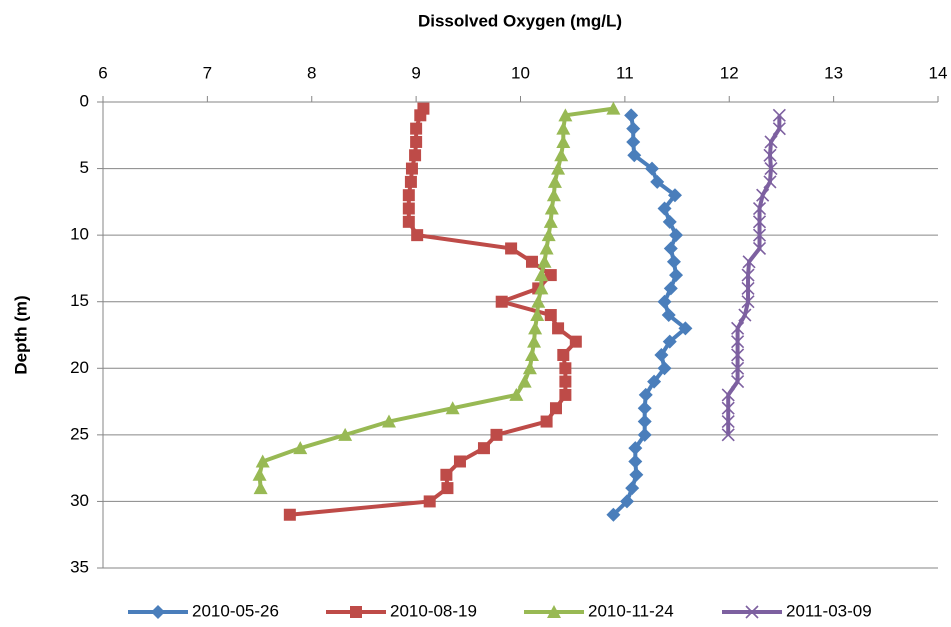  What do you see at coordinates (84, 167) in the screenshot?
I see `y-tick-label: 5` at bounding box center [84, 167].